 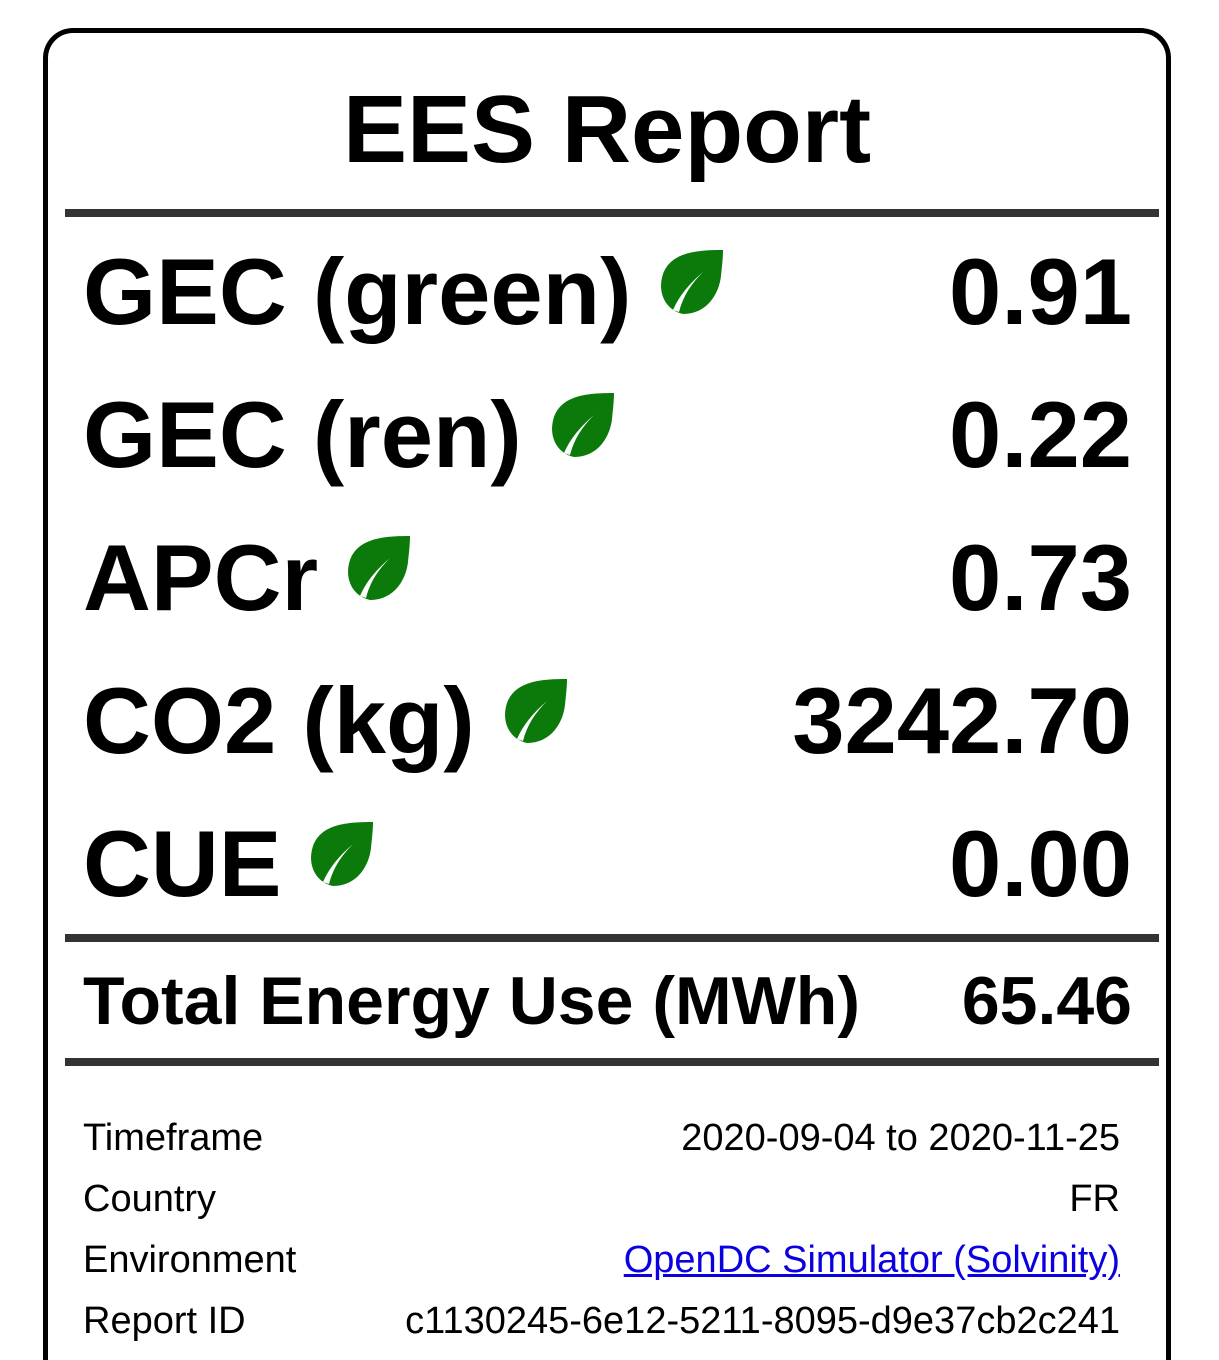 I want to click on metric-value: 3242.70, so click(x=962, y=720).